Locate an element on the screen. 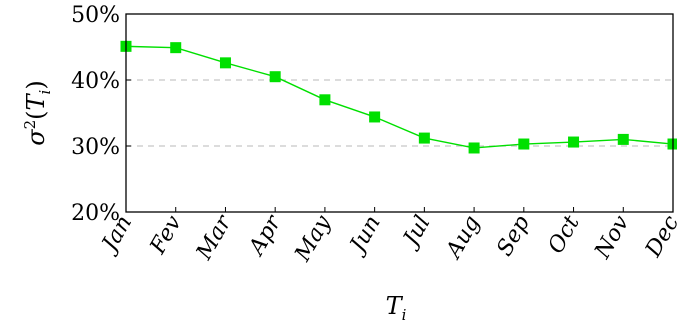 The width and height of the screenshot is (677, 330). y-axis-label-t: T is located at coordinates (36, 101).